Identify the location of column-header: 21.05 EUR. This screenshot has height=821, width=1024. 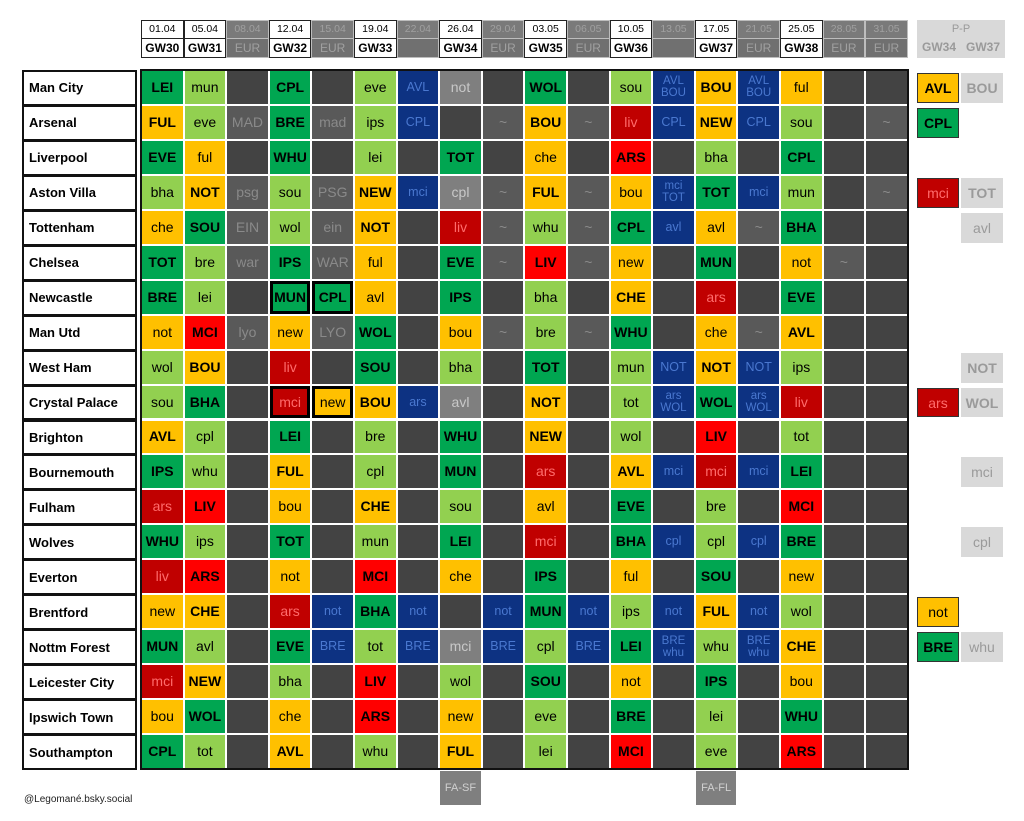
(758, 39).